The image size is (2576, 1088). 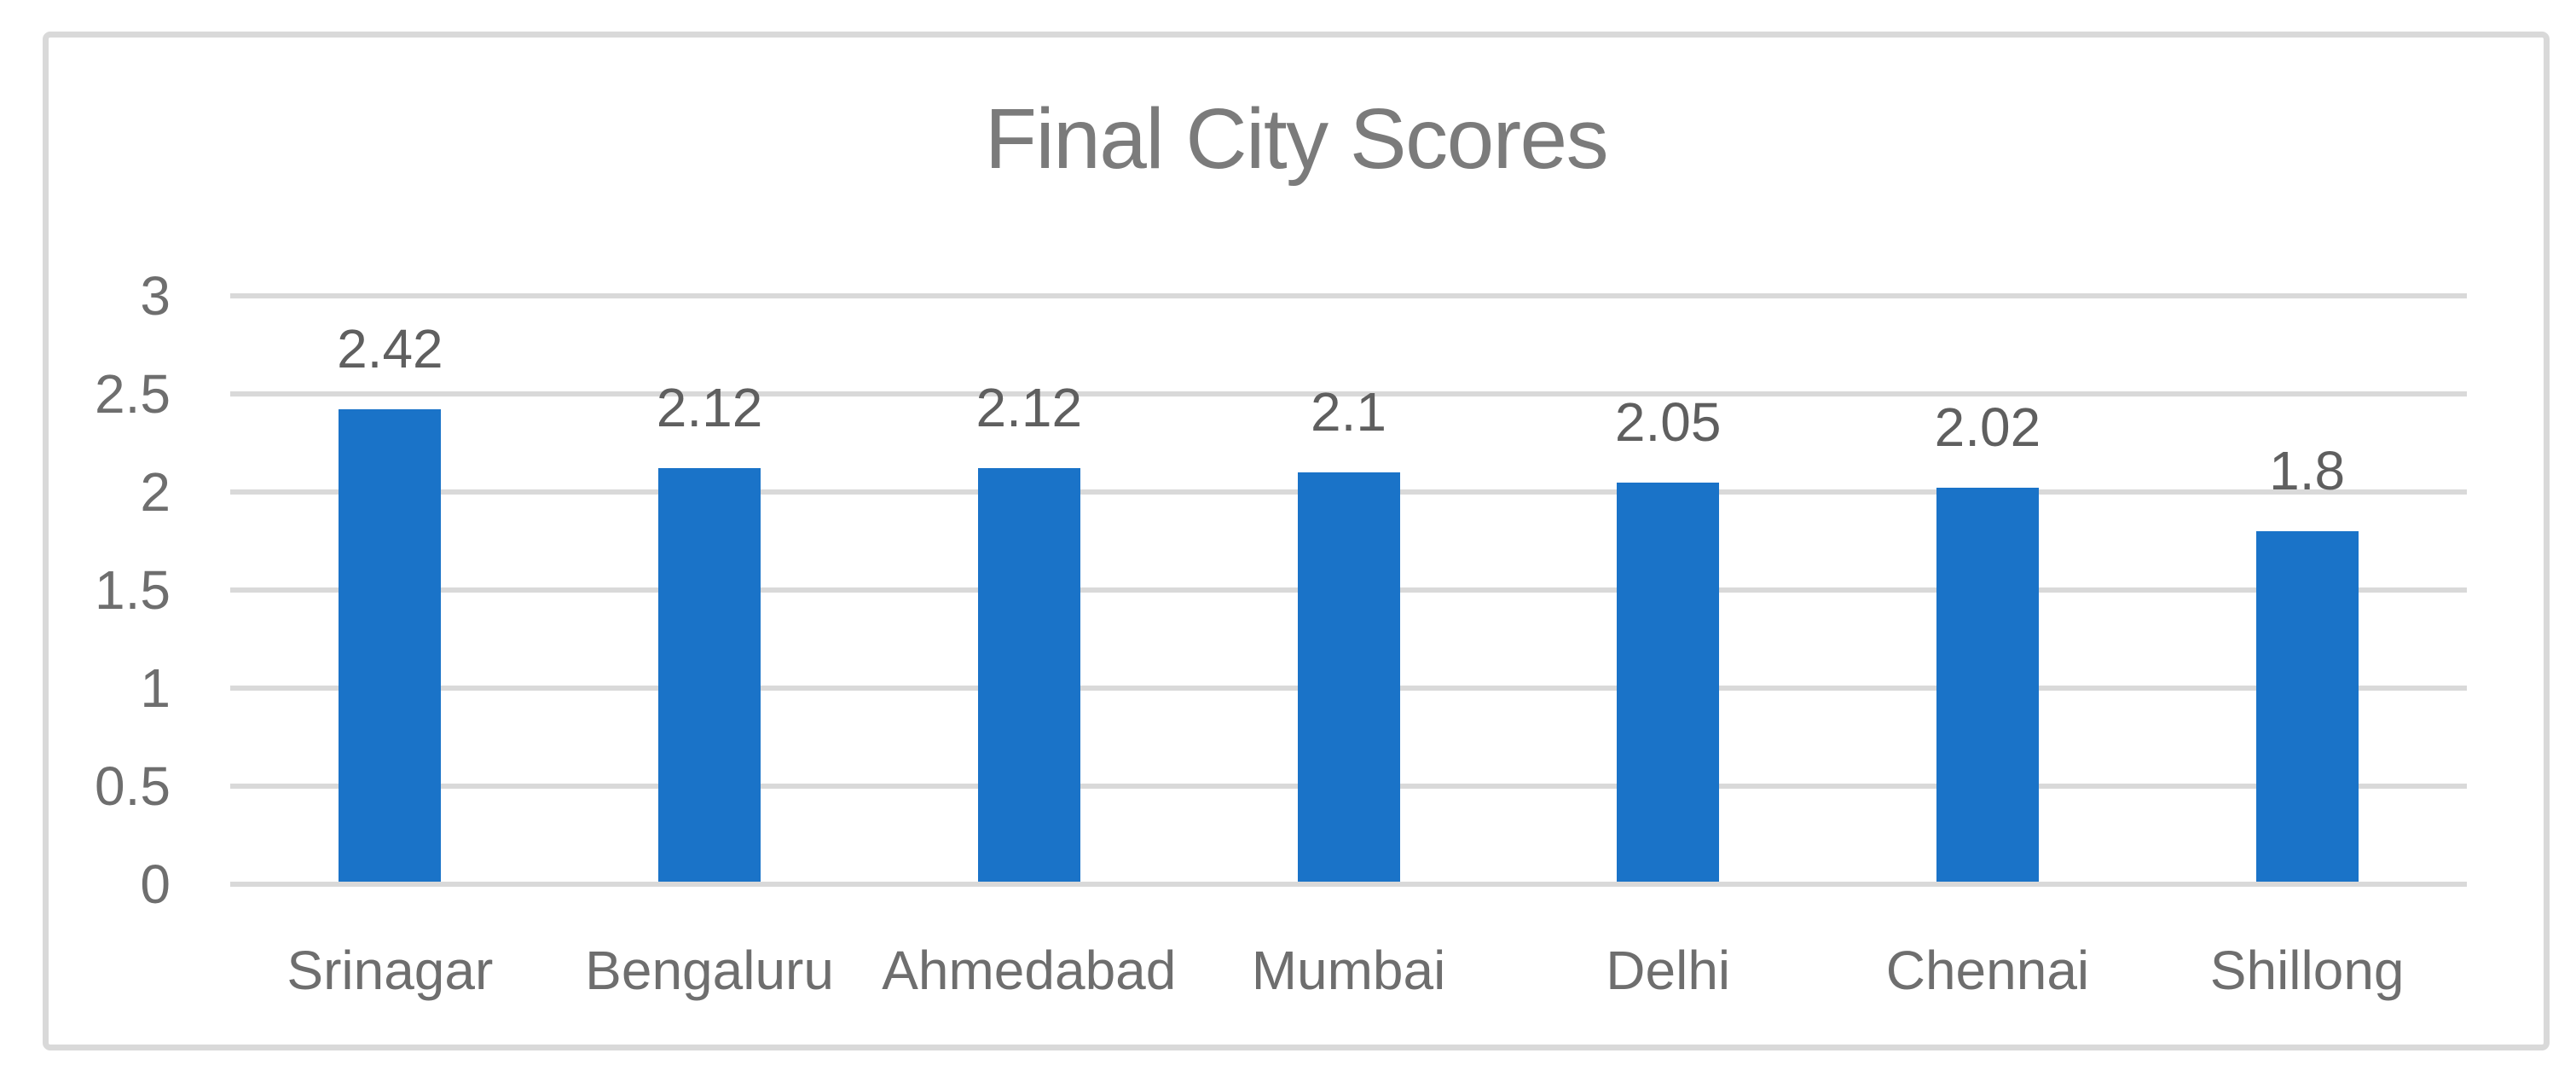 What do you see at coordinates (1668, 422) in the screenshot?
I see `data-label: 2.05` at bounding box center [1668, 422].